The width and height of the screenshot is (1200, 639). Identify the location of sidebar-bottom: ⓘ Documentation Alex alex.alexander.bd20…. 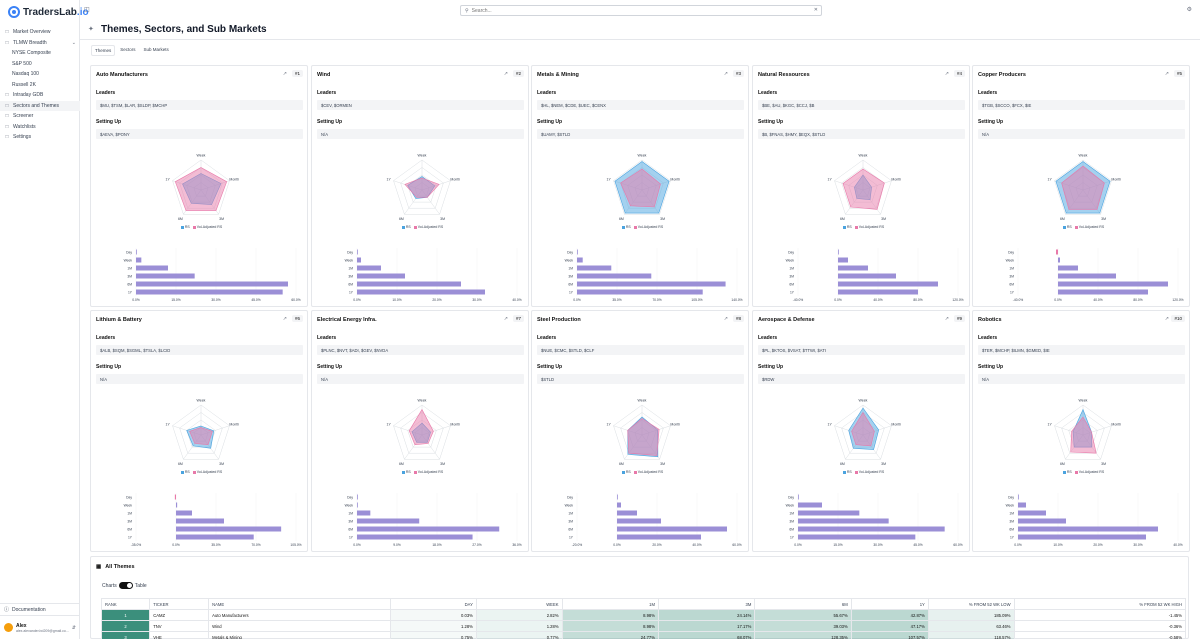
(40, 621).